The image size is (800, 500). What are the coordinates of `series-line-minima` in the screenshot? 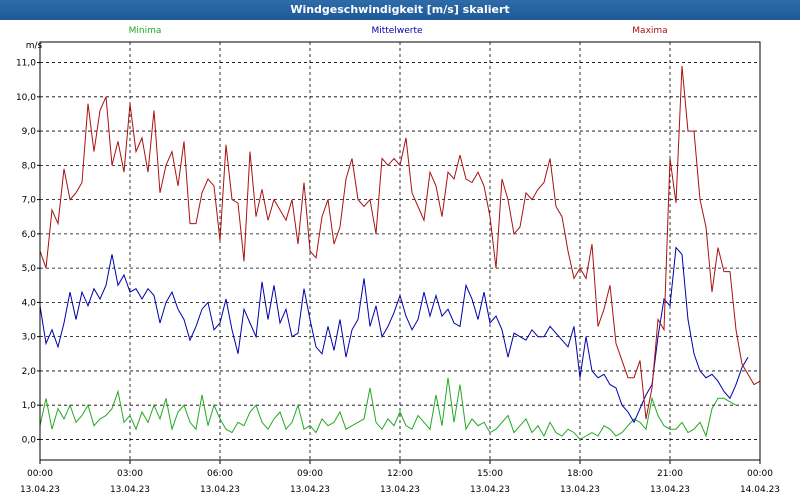 It's located at (388, 409).